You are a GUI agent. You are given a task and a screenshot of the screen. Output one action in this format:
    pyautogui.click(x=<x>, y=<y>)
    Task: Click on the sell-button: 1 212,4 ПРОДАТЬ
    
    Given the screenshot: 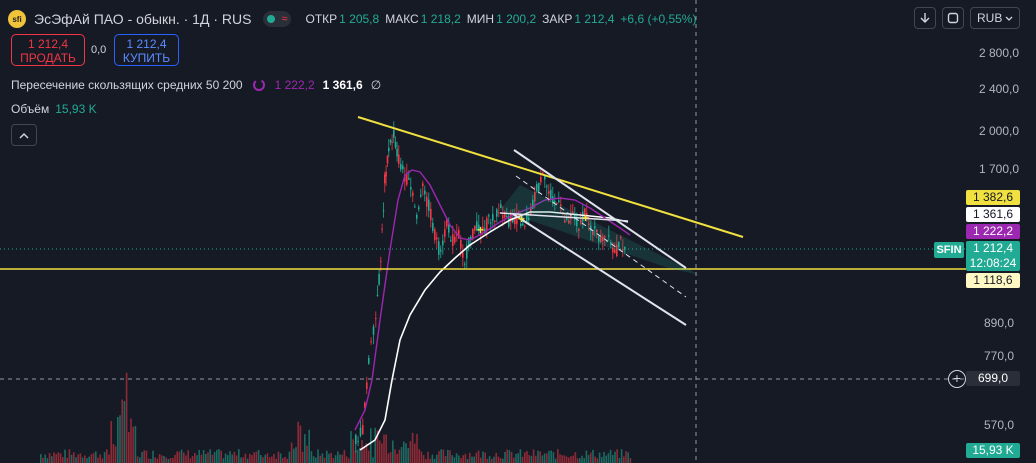 What is the action you would take?
    pyautogui.click(x=48, y=50)
    